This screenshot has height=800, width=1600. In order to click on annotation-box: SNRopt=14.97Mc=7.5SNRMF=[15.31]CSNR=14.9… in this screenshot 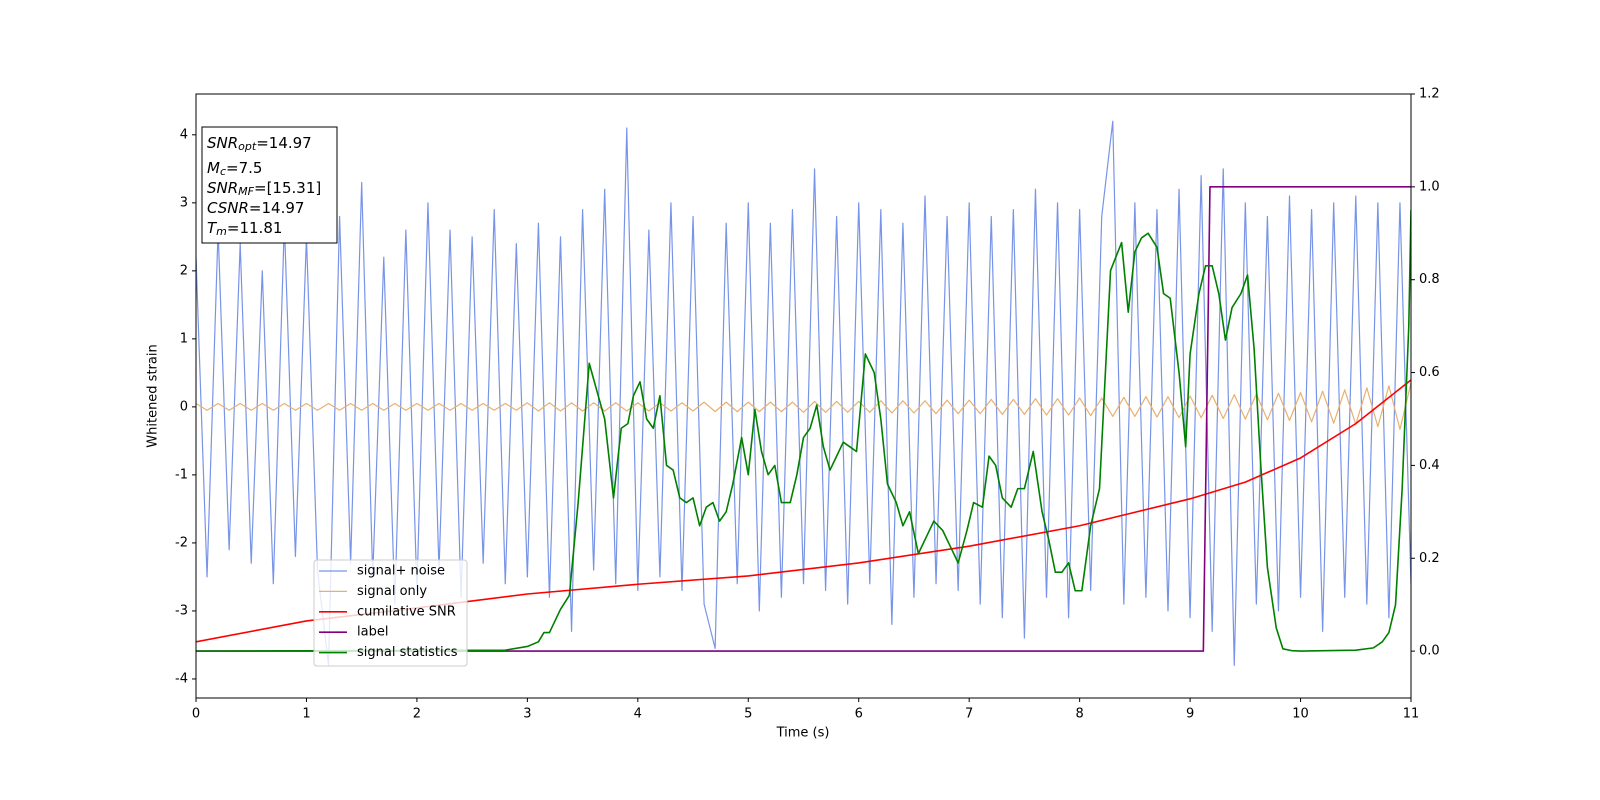, I will do `click(269, 185)`.